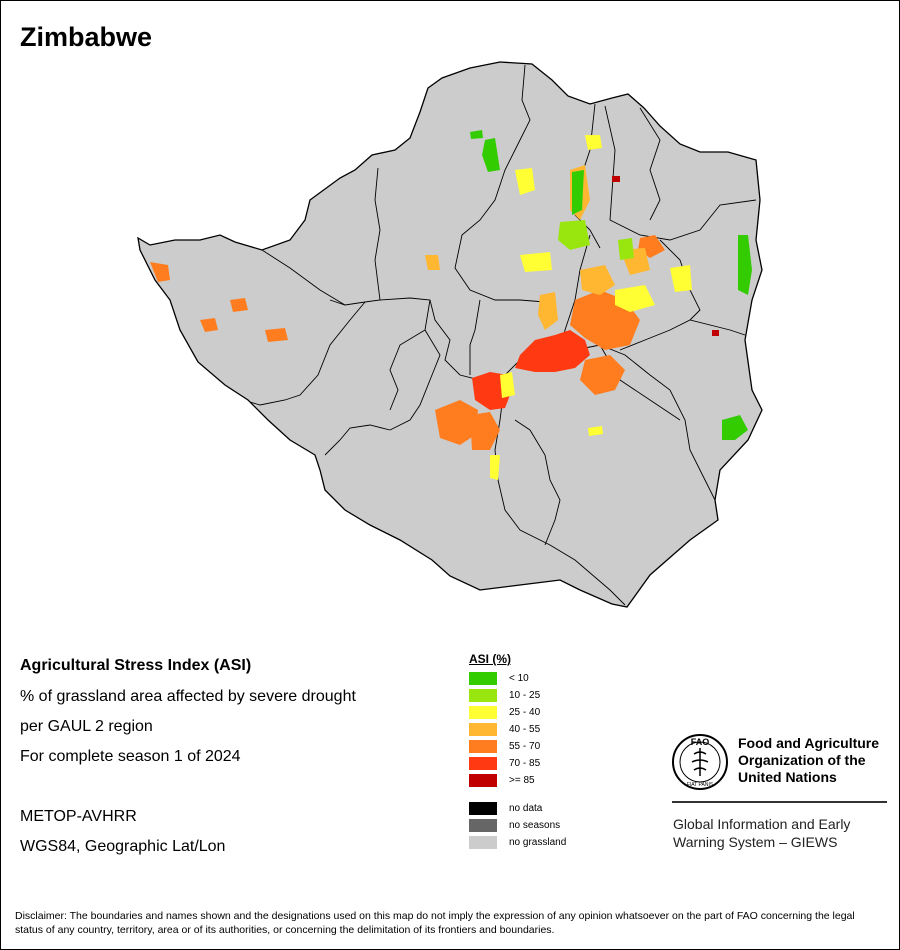  What do you see at coordinates (779, 802) in the screenshot?
I see `fao-divider` at bounding box center [779, 802].